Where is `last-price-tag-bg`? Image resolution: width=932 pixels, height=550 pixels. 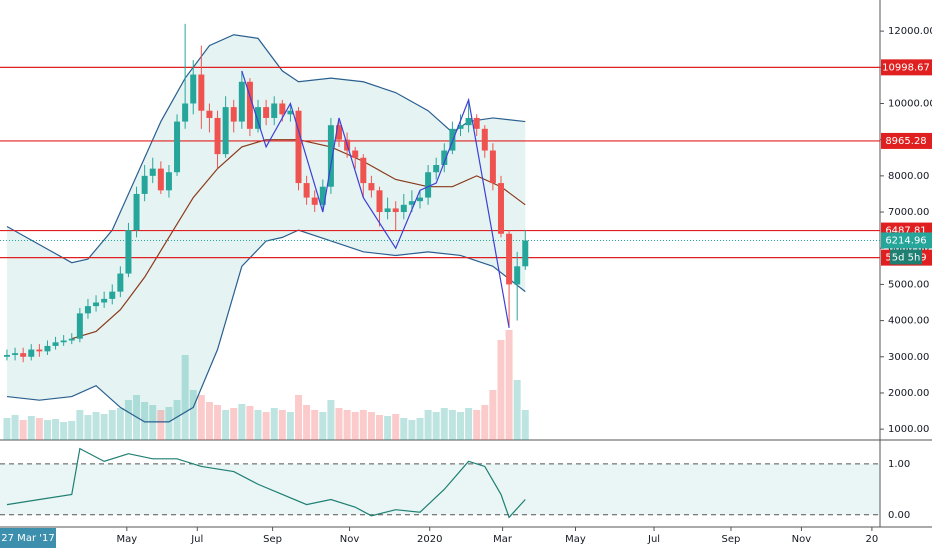
last-price-tag-bg is located at coordinates (906, 240).